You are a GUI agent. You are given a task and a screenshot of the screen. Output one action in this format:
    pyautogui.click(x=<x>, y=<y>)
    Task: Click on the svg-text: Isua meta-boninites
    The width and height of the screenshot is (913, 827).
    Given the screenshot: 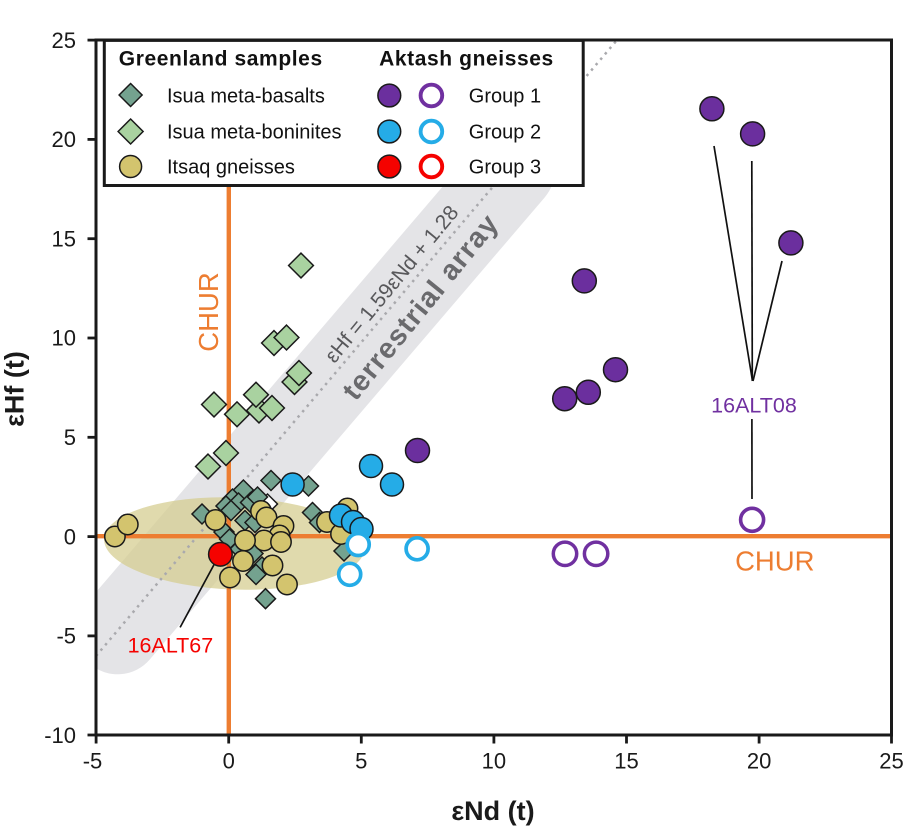 What is the action you would take?
    pyautogui.click(x=254, y=133)
    